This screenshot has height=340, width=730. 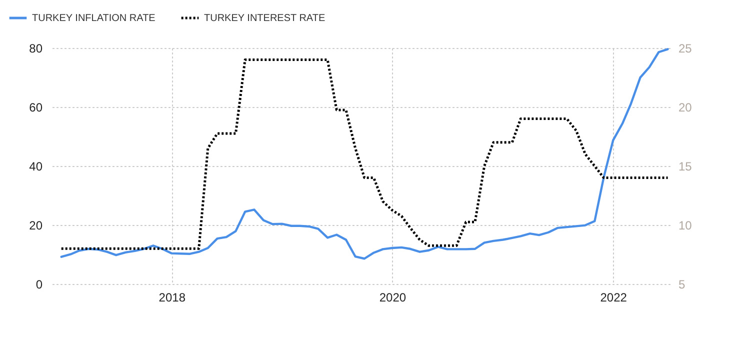 I want to click on legend-label: TURKEY INTEREST RATE, so click(x=265, y=18).